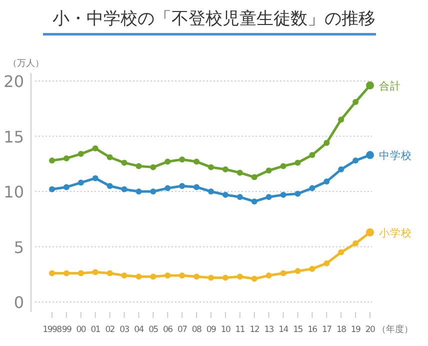 This screenshot has width=428, height=346. I want to click on y-tick-label: 20, so click(14, 81).